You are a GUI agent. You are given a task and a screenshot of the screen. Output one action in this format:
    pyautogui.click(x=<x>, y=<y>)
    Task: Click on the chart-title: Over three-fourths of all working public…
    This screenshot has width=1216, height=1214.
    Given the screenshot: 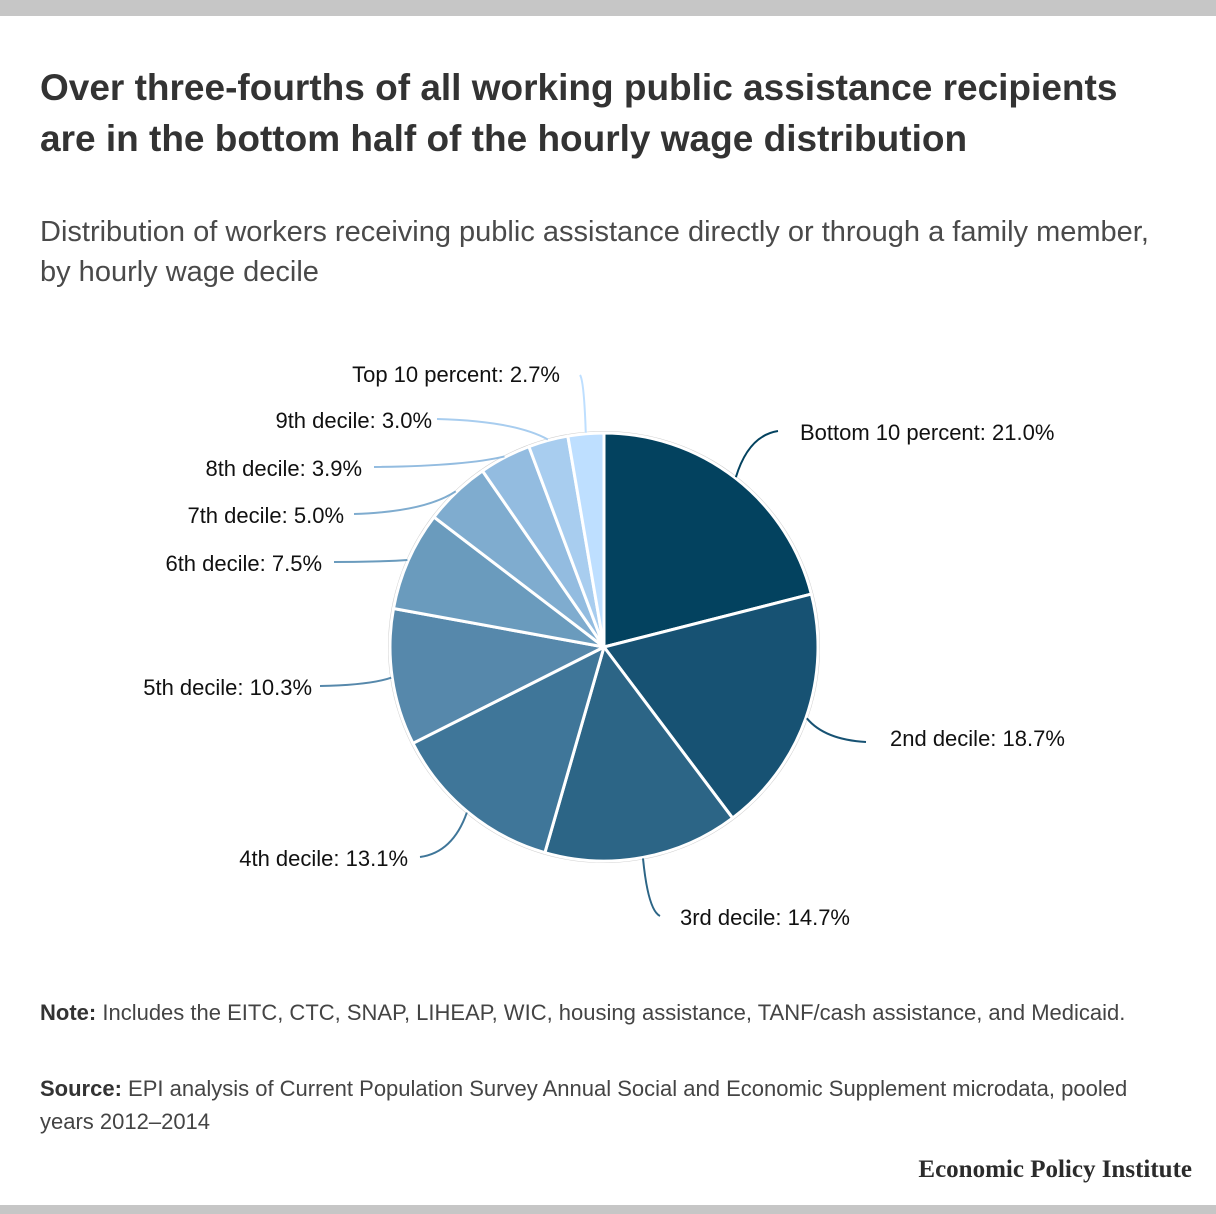 What is the action you would take?
    pyautogui.click(x=579, y=113)
    